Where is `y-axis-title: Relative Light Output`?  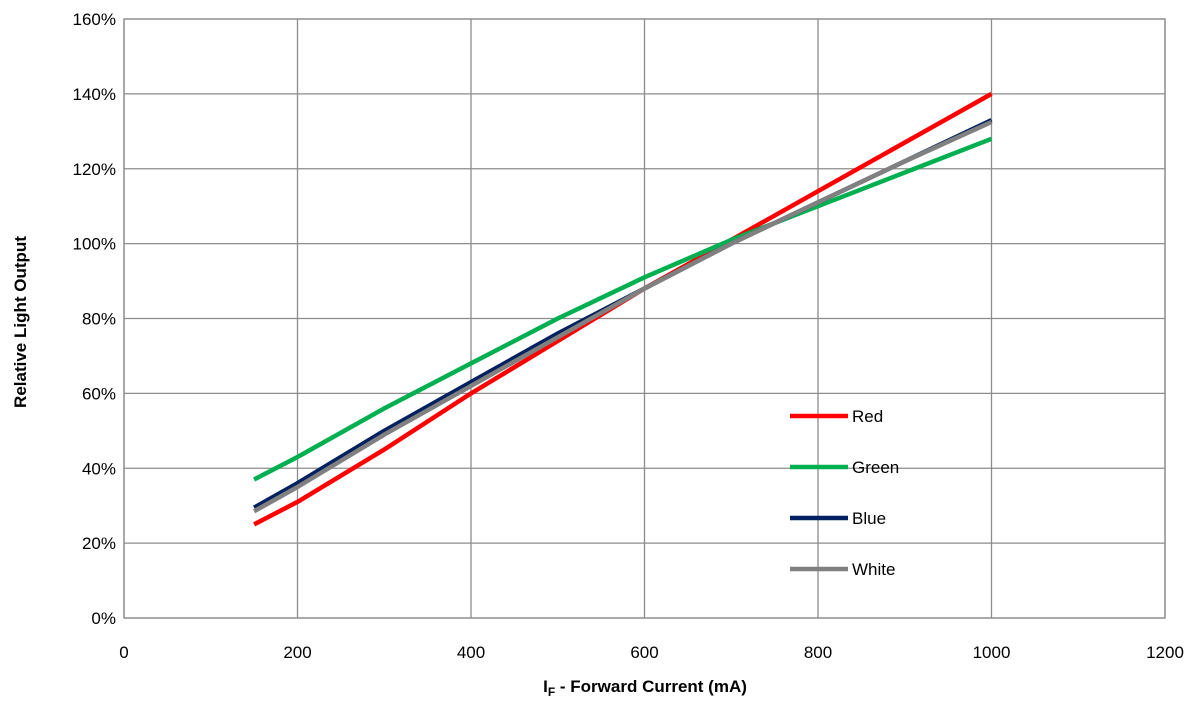 y-axis-title: Relative Light Output is located at coordinates (20, 322).